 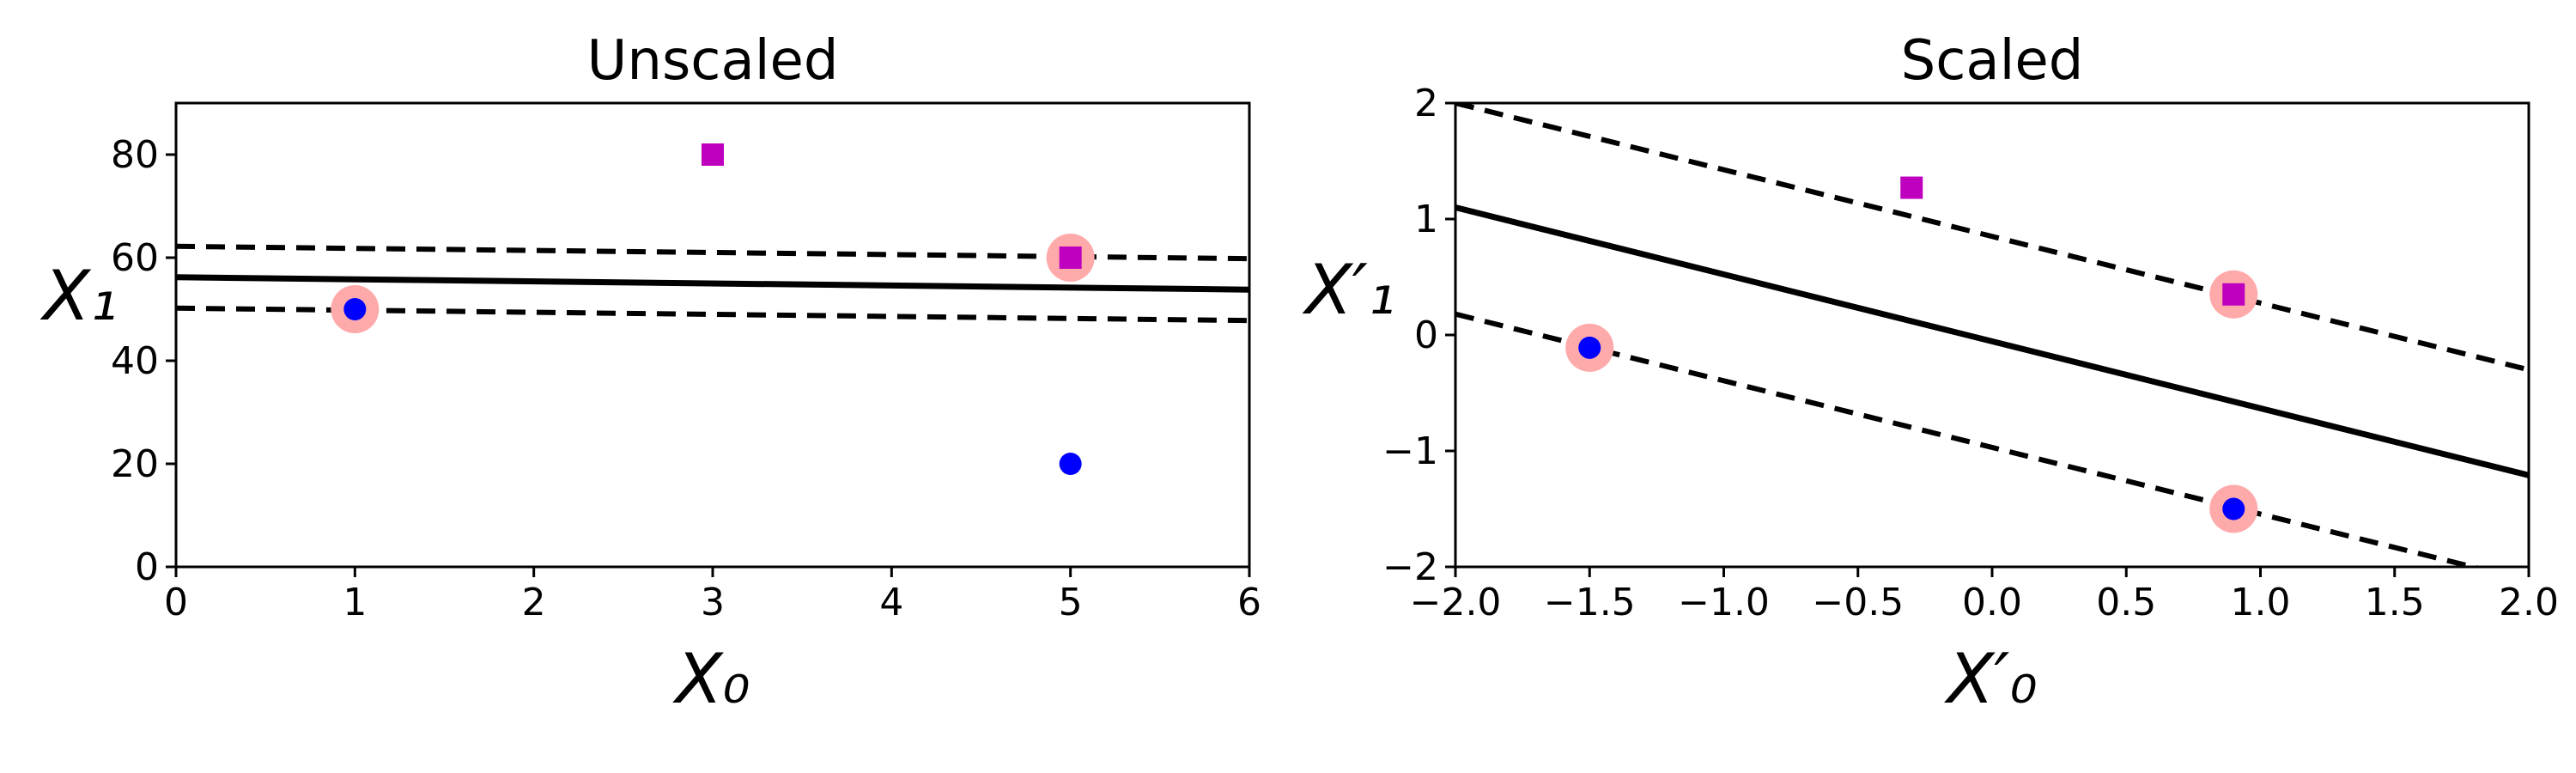 What do you see at coordinates (1858, 602) in the screenshot?
I see `x-tick-label: −0.5` at bounding box center [1858, 602].